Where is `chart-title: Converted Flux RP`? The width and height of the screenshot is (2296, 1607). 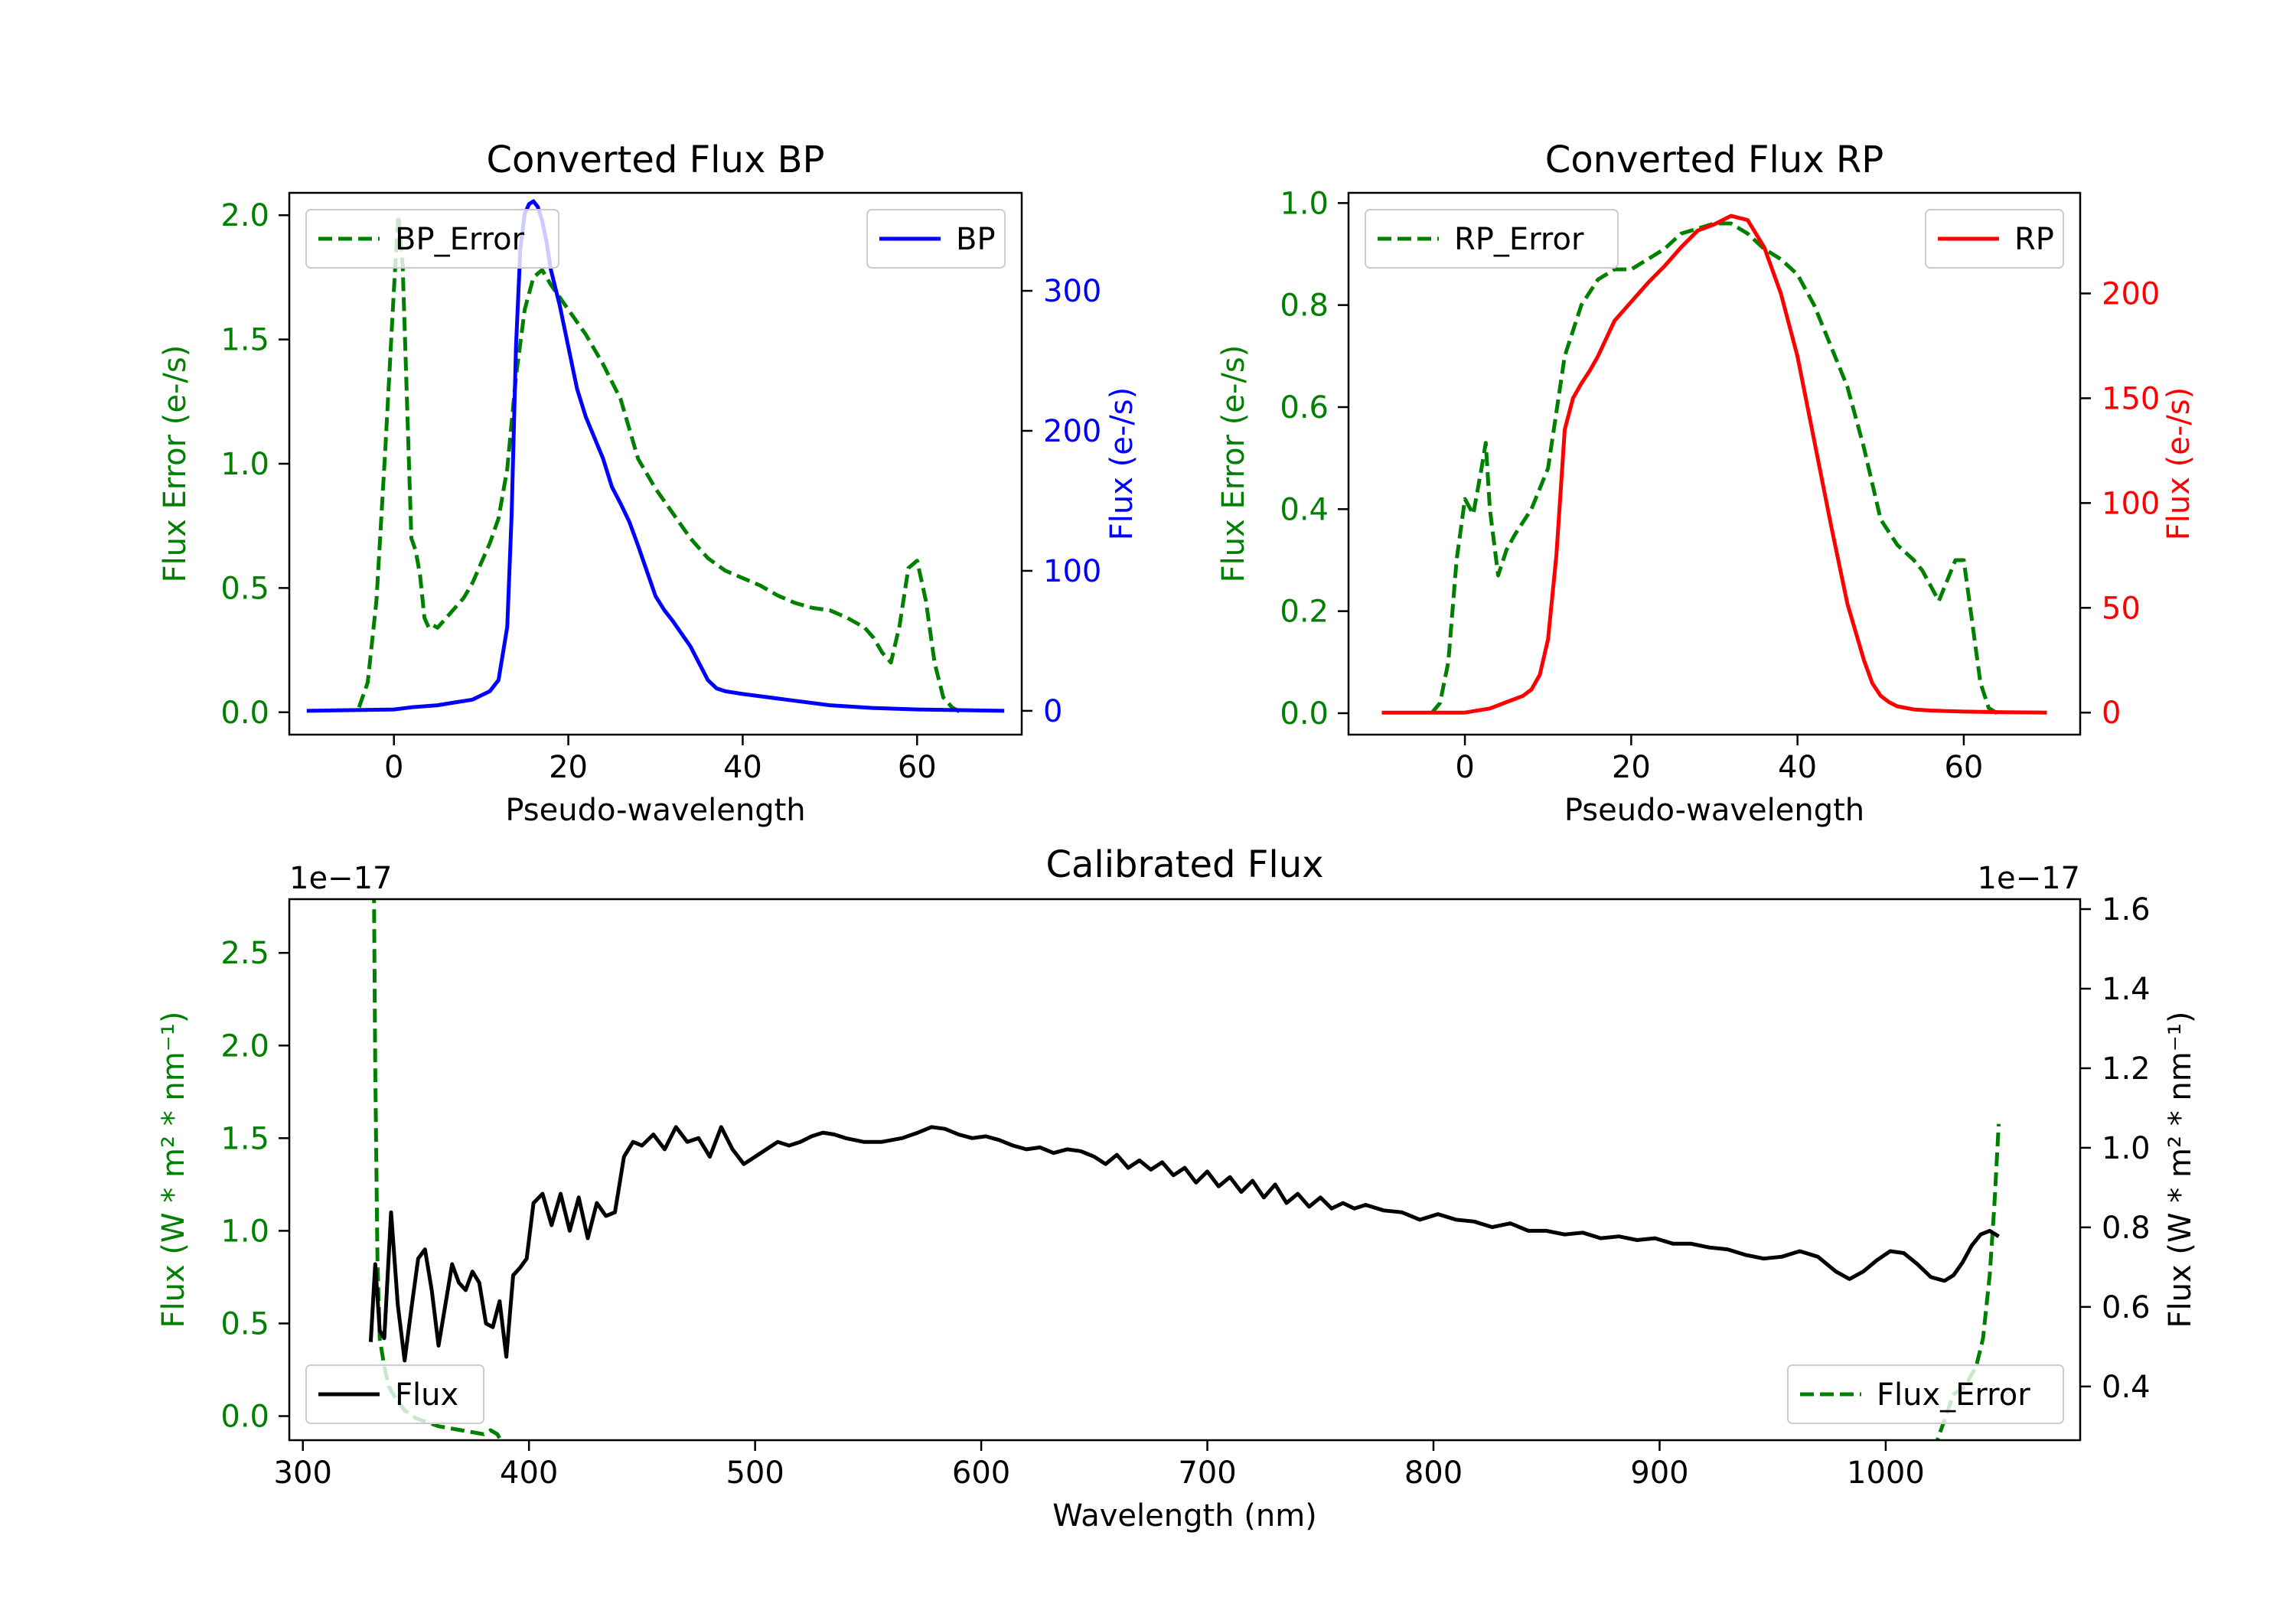
chart-title: Converted Flux RP is located at coordinates (1714, 160).